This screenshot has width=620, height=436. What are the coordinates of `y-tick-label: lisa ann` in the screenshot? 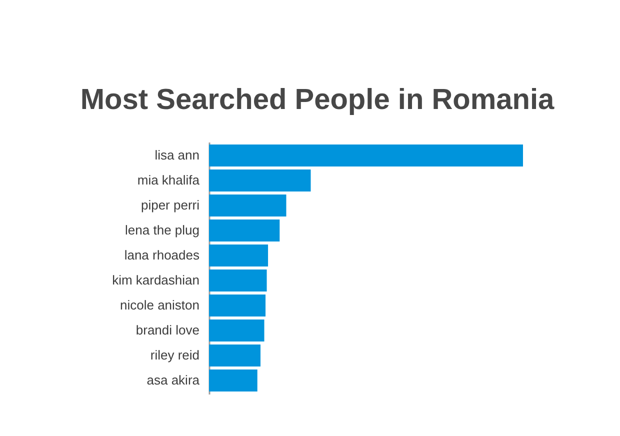 It's located at (177, 155).